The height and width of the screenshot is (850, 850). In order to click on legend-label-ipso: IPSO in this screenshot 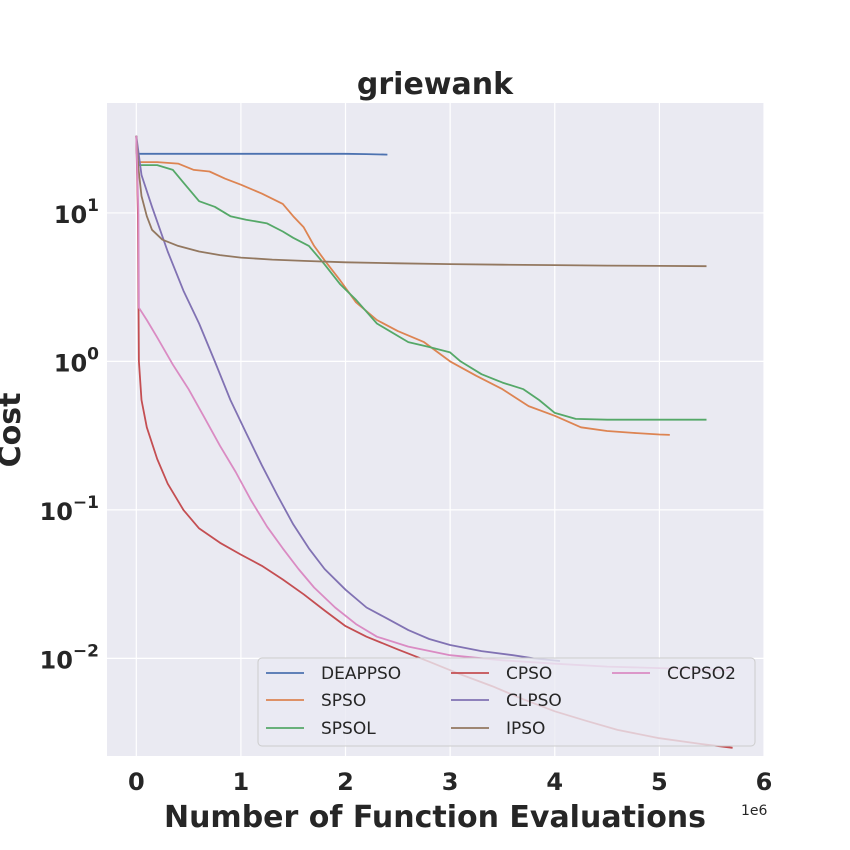, I will do `click(525, 729)`.